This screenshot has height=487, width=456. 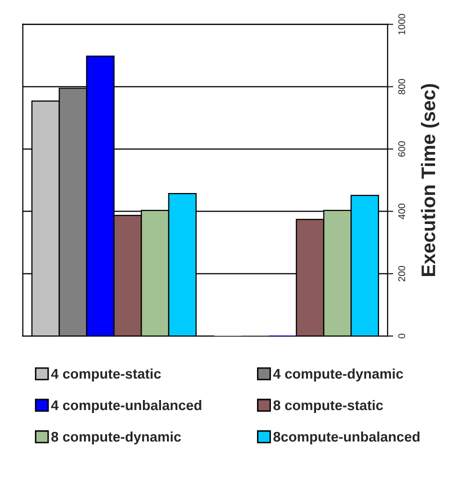 I want to click on y-tick-label: 800, so click(x=402, y=86).